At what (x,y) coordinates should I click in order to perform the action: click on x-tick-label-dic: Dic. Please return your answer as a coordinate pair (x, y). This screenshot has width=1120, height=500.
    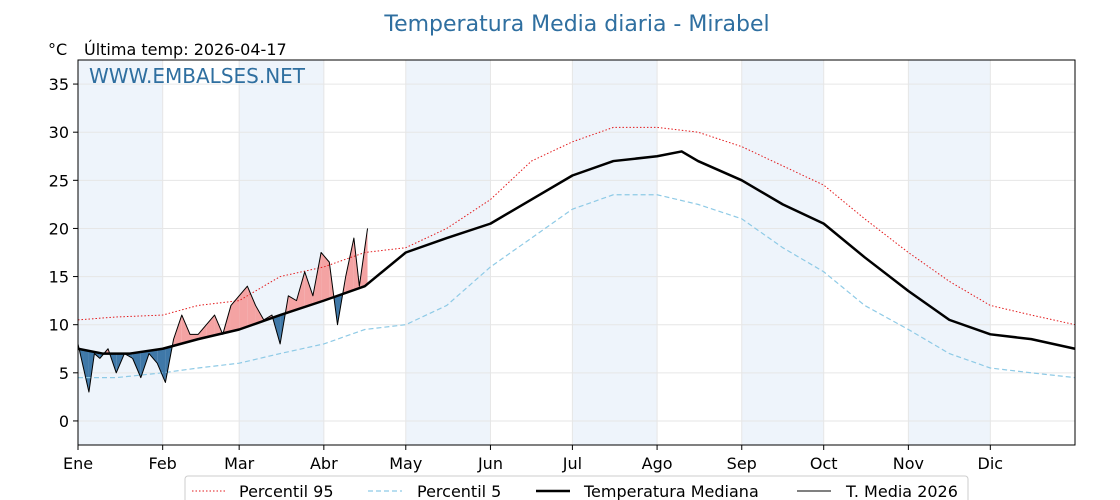
    Looking at the image, I should click on (991, 463).